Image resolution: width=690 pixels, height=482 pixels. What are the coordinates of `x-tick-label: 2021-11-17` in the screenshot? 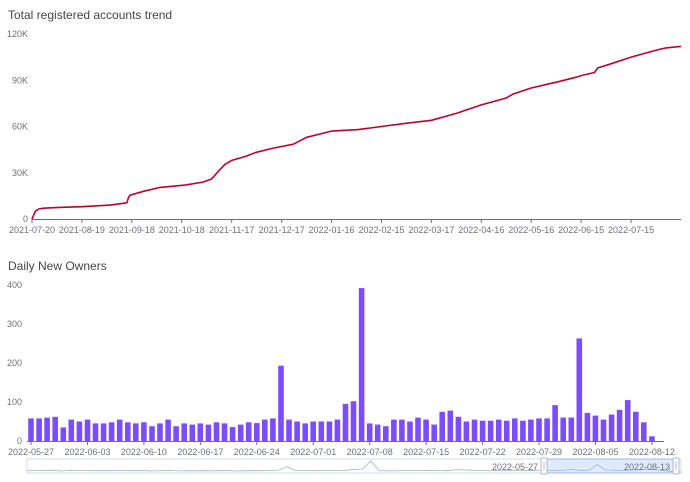 It's located at (231, 230).